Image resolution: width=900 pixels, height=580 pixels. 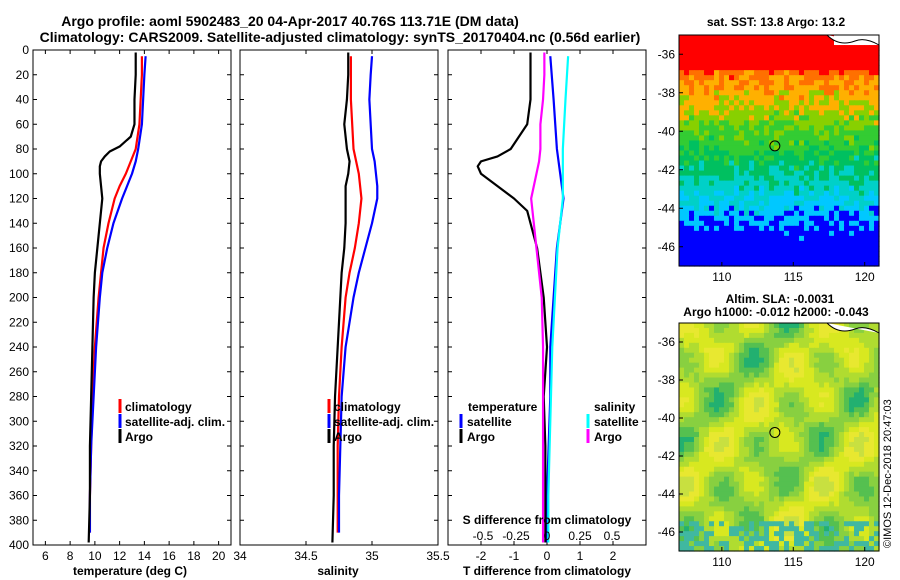 I want to click on sla-map-field, so click(x=779, y=437).